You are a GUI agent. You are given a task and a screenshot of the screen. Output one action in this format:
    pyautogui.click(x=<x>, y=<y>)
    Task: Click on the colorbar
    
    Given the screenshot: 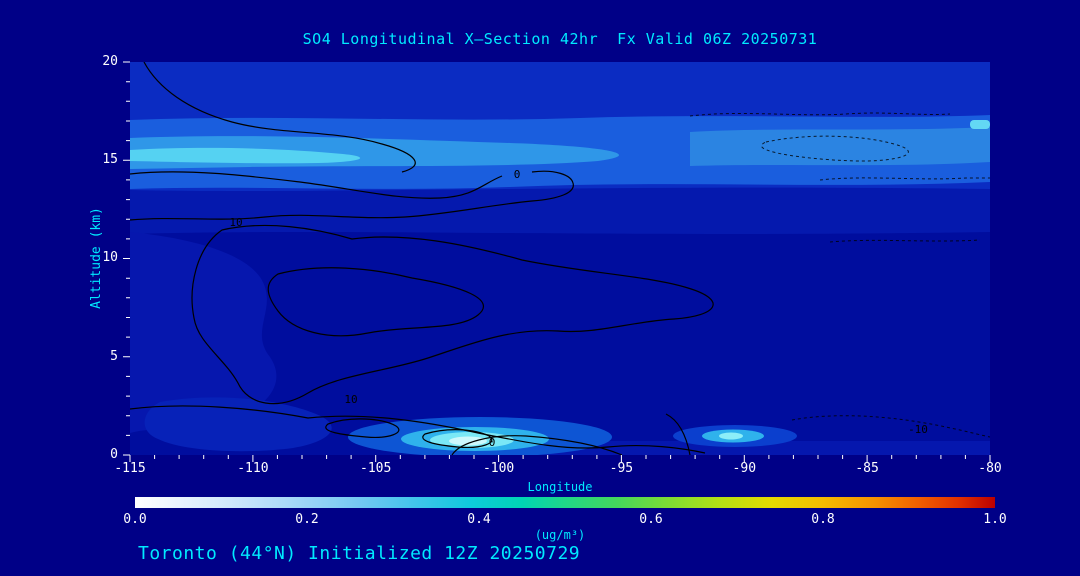 What is the action you would take?
    pyautogui.click(x=565, y=502)
    